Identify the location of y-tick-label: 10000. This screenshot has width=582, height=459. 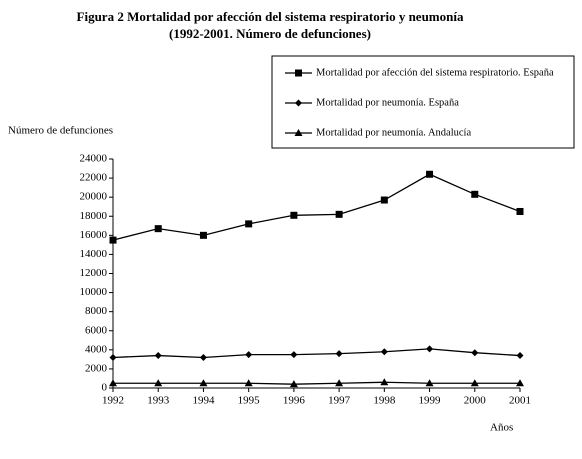
(94, 292).